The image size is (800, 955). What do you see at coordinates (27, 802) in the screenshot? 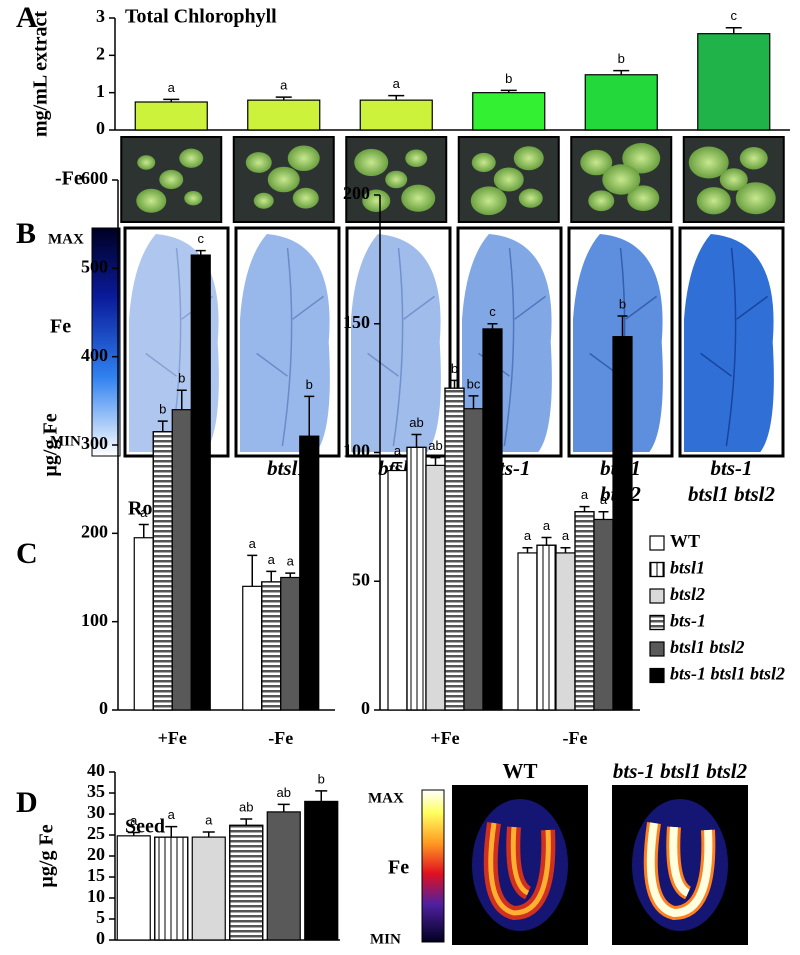
I see `panel-letter: D` at bounding box center [27, 802].